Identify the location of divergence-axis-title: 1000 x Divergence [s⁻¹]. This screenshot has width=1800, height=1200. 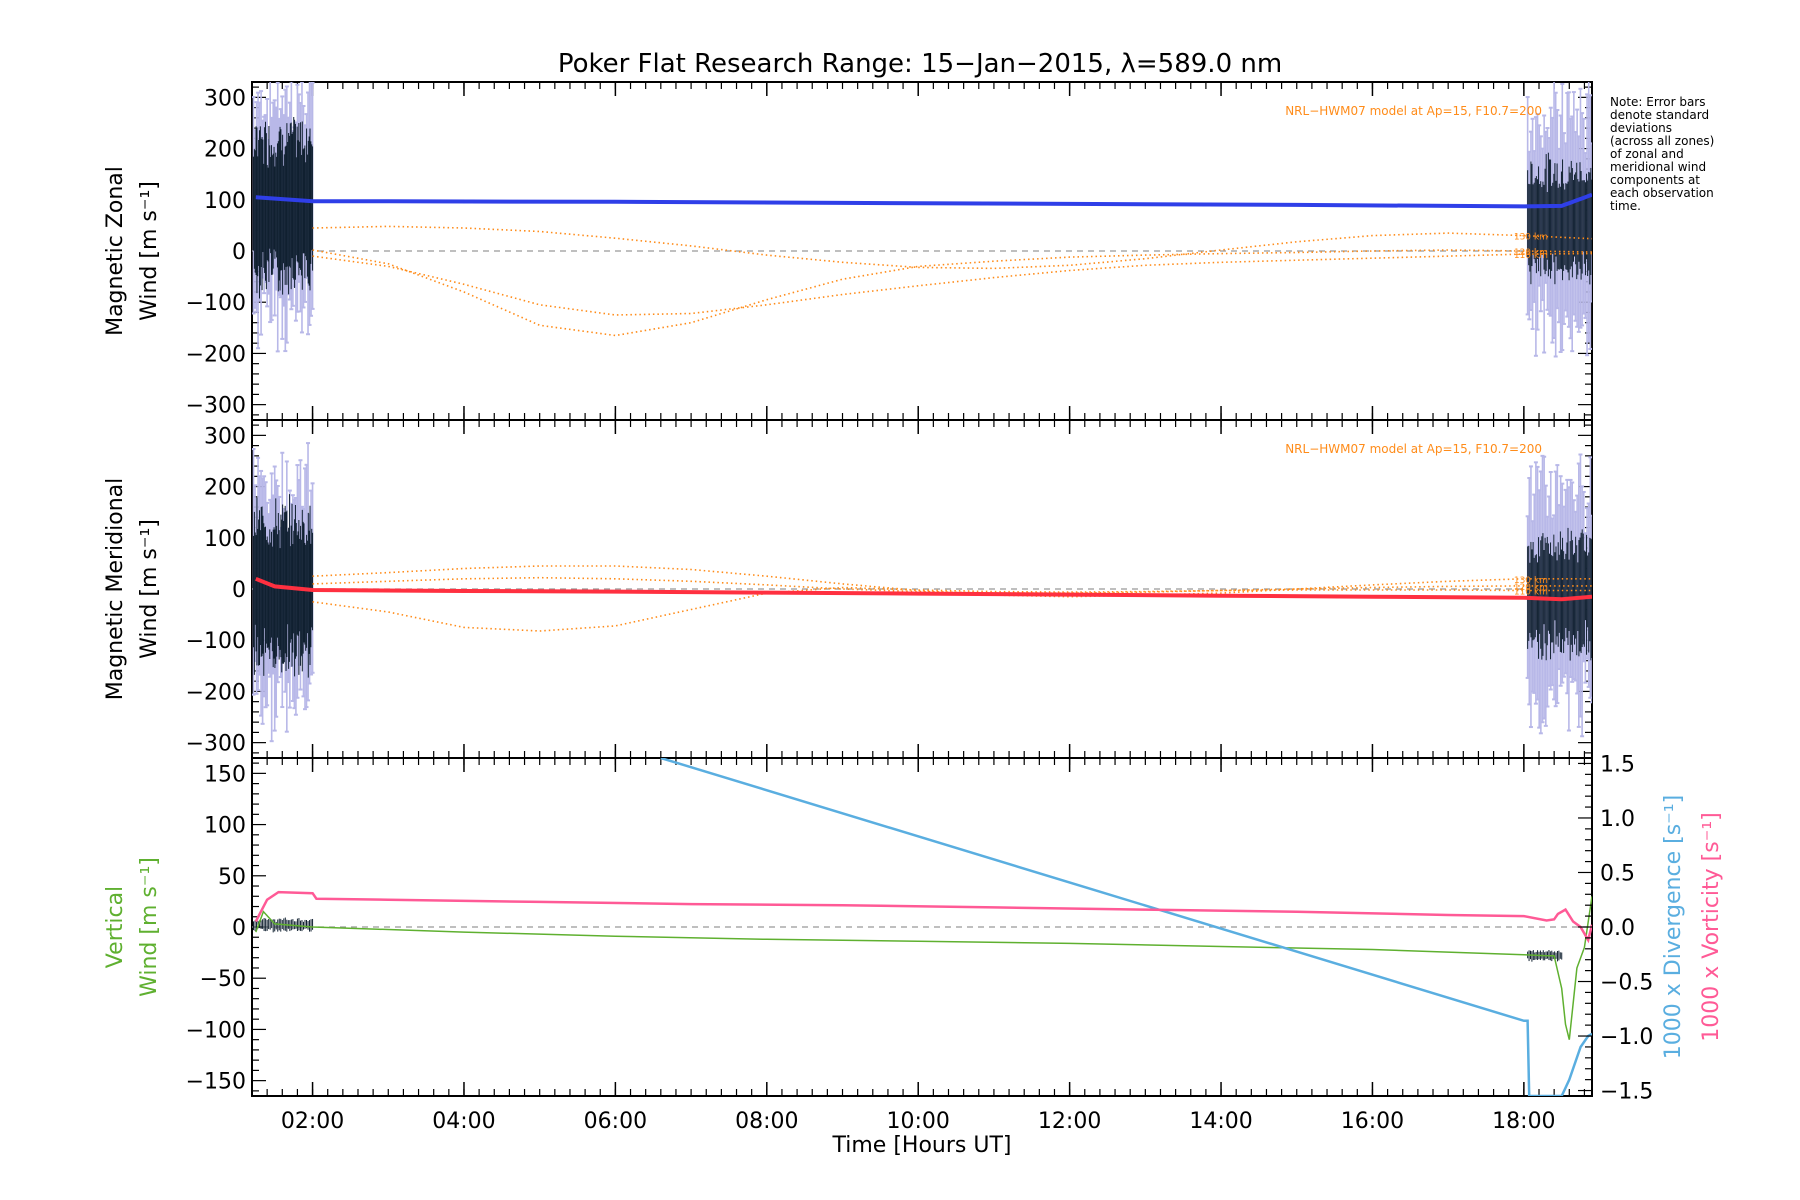
(1673, 927).